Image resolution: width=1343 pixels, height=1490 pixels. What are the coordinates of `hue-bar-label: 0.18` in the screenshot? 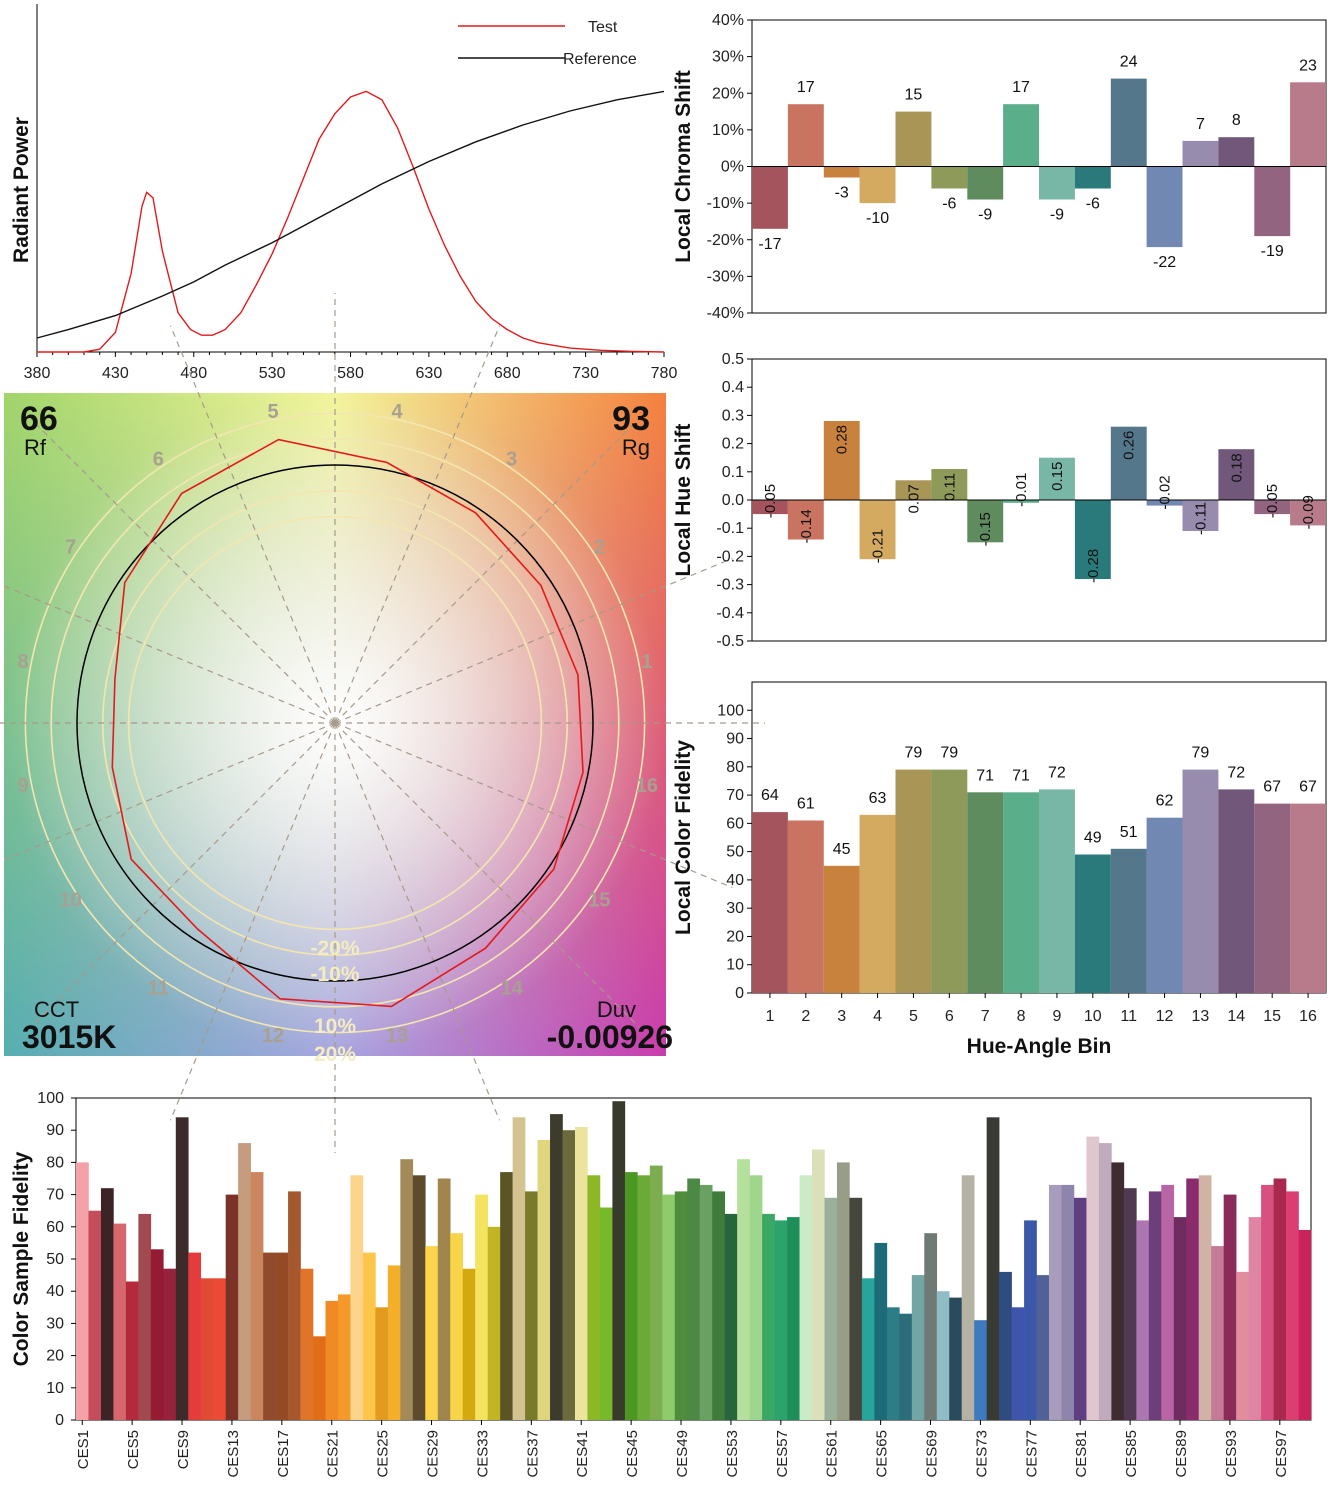 It's located at (1236, 467).